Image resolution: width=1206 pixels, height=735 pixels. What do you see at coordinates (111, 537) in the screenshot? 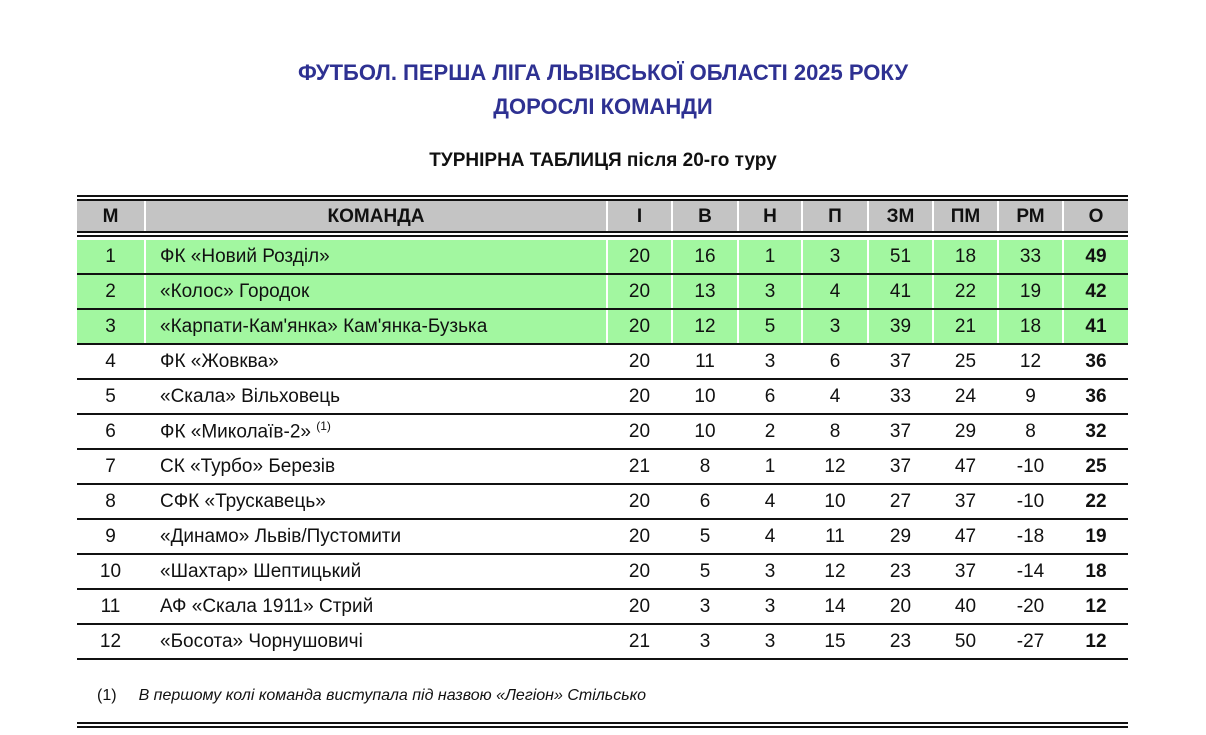
I see `cell-pos: 9` at bounding box center [111, 537].